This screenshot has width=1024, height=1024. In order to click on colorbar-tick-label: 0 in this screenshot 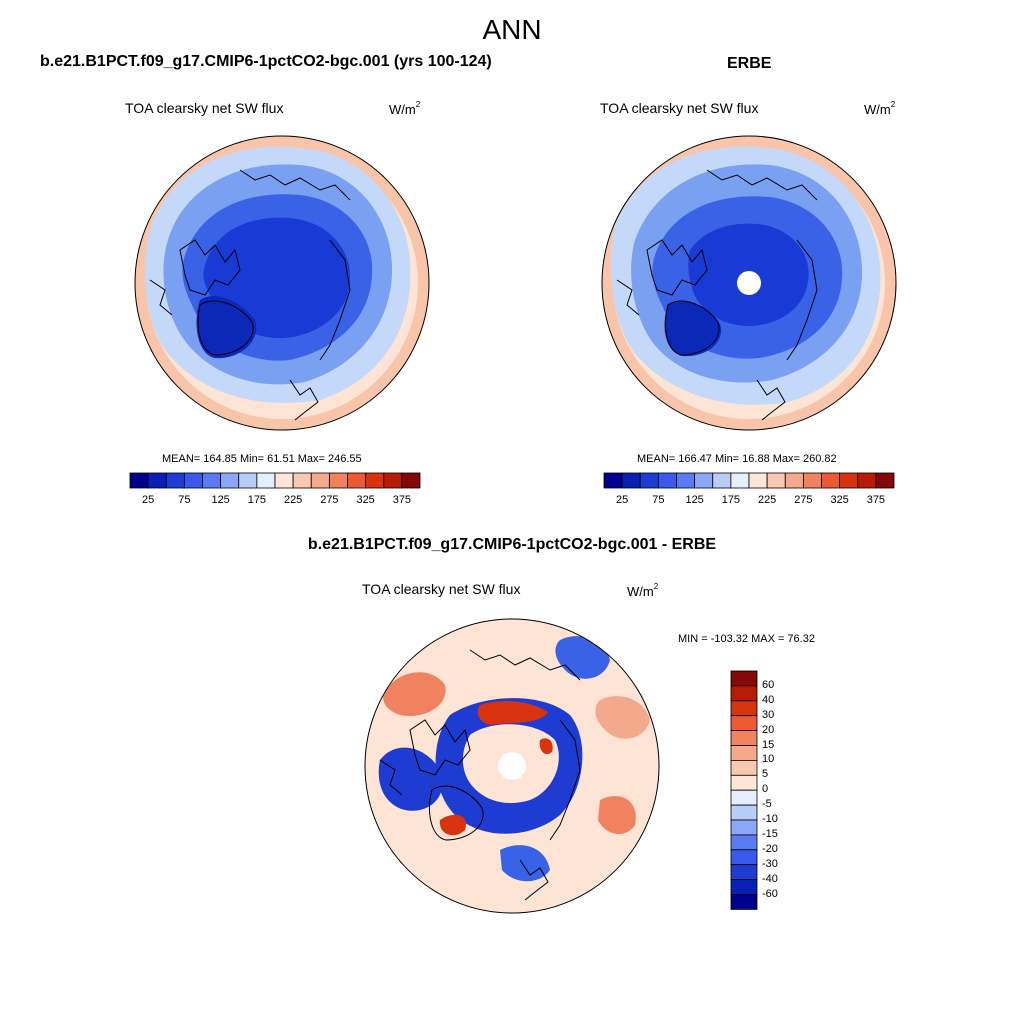, I will do `click(765, 789)`.